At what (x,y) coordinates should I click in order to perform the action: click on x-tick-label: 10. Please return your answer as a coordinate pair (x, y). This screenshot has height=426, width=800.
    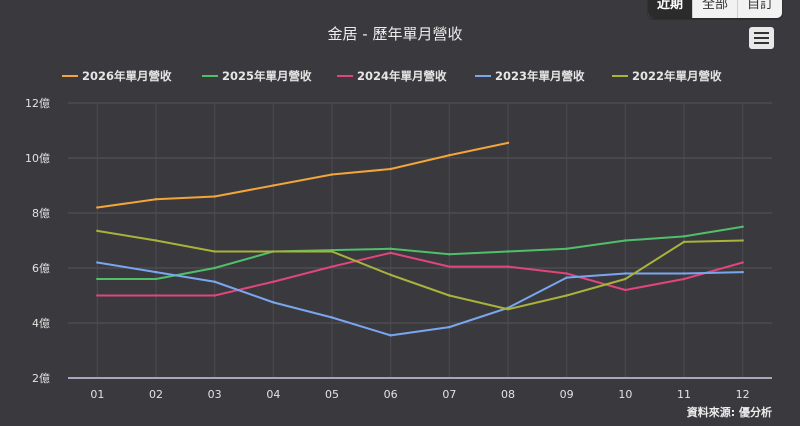
    Looking at the image, I should click on (625, 394).